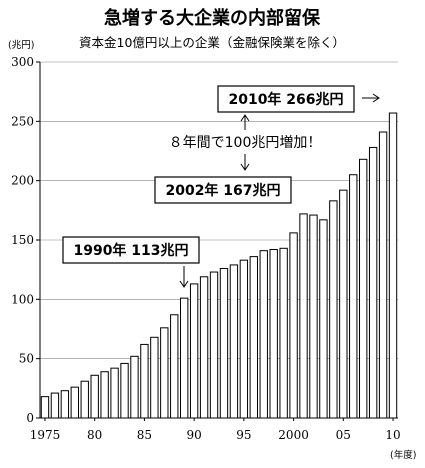  What do you see at coordinates (184, 358) in the screenshot?
I see `bar-1989` at bounding box center [184, 358].